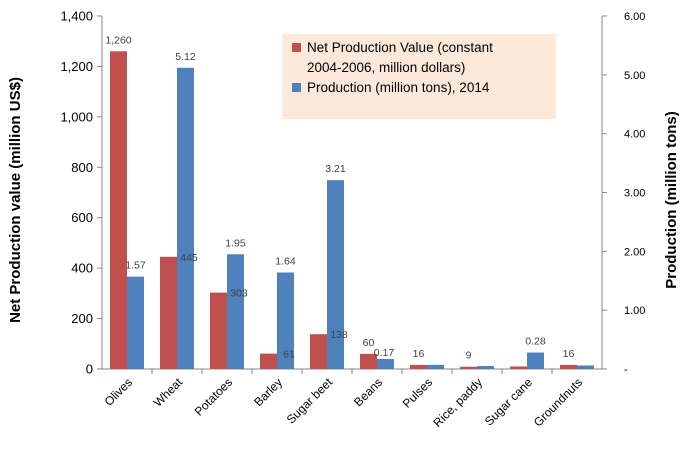 Image resolution: width=690 pixels, height=455 pixels. Describe the element at coordinates (509, 402) in the screenshot. I see `x-tick-label: Sugar cane` at that location.